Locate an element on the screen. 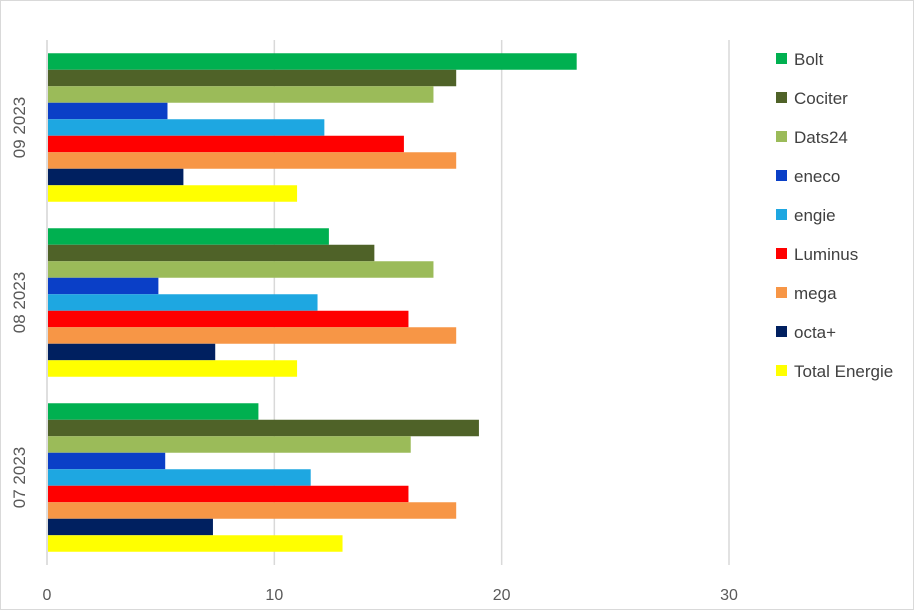 This screenshot has width=914, height=610. bar-total-energie-08-2023 is located at coordinates (173, 368).